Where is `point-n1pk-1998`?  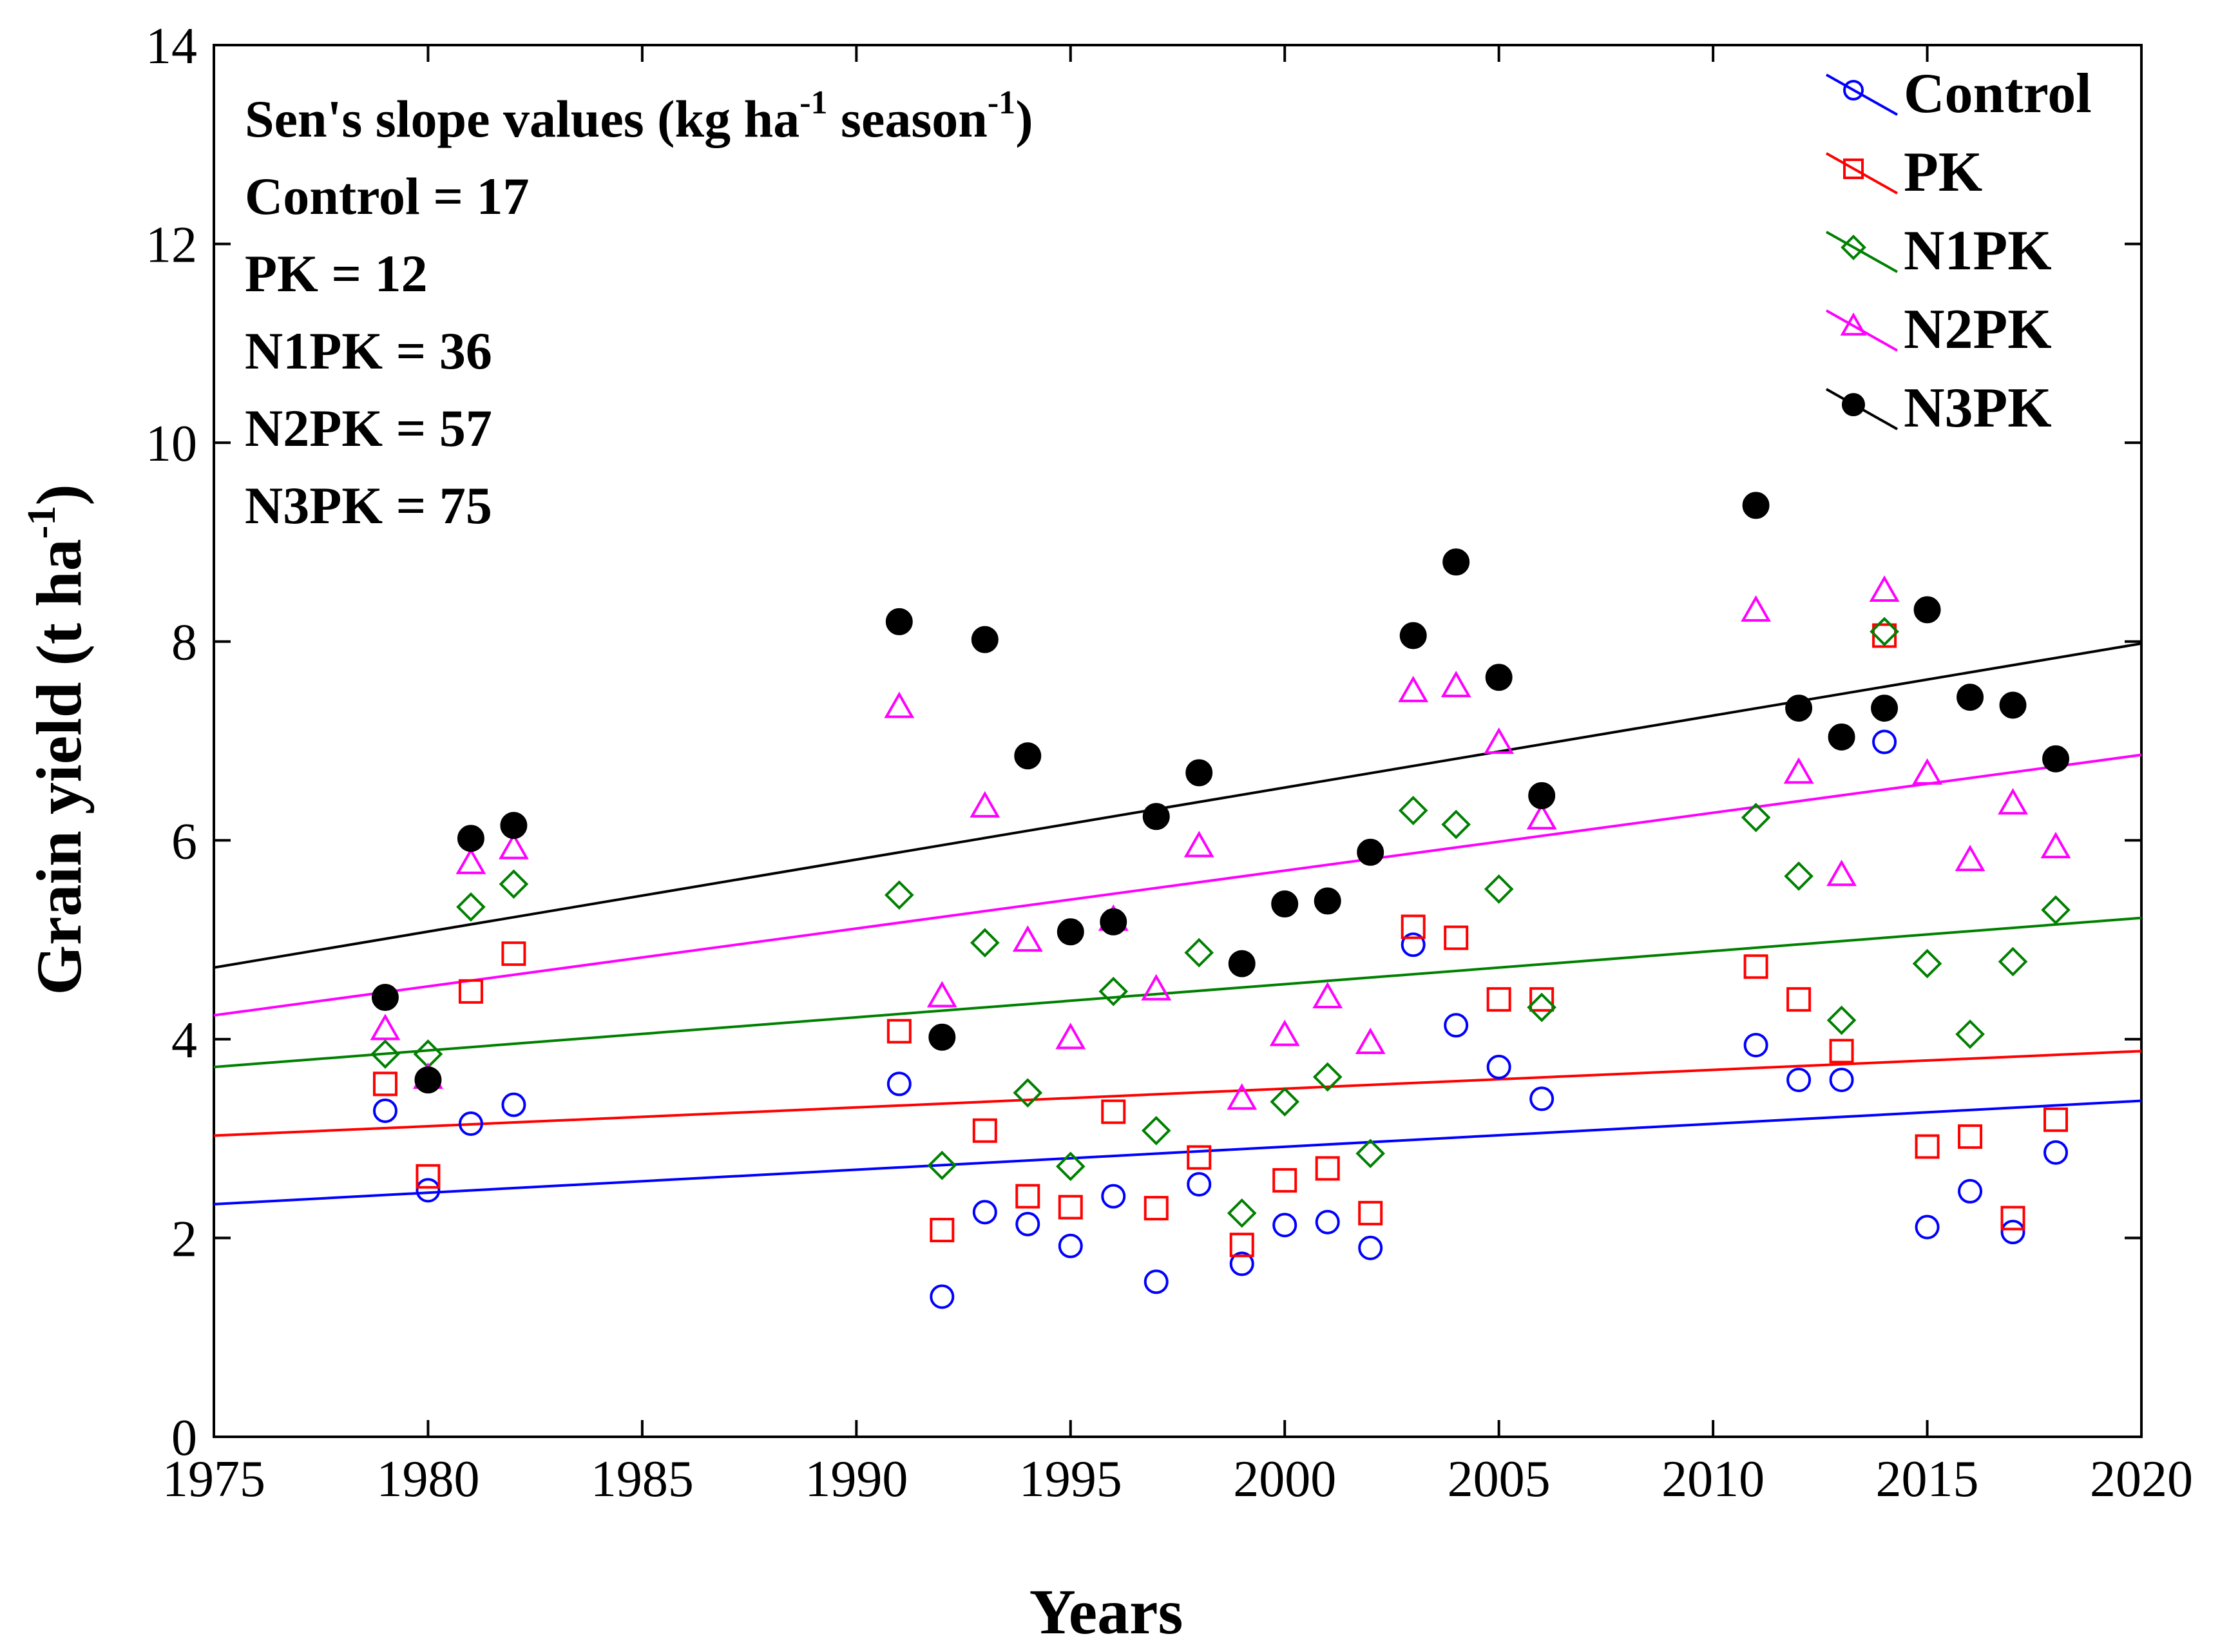 point-n1pk-1998 is located at coordinates (1199, 952).